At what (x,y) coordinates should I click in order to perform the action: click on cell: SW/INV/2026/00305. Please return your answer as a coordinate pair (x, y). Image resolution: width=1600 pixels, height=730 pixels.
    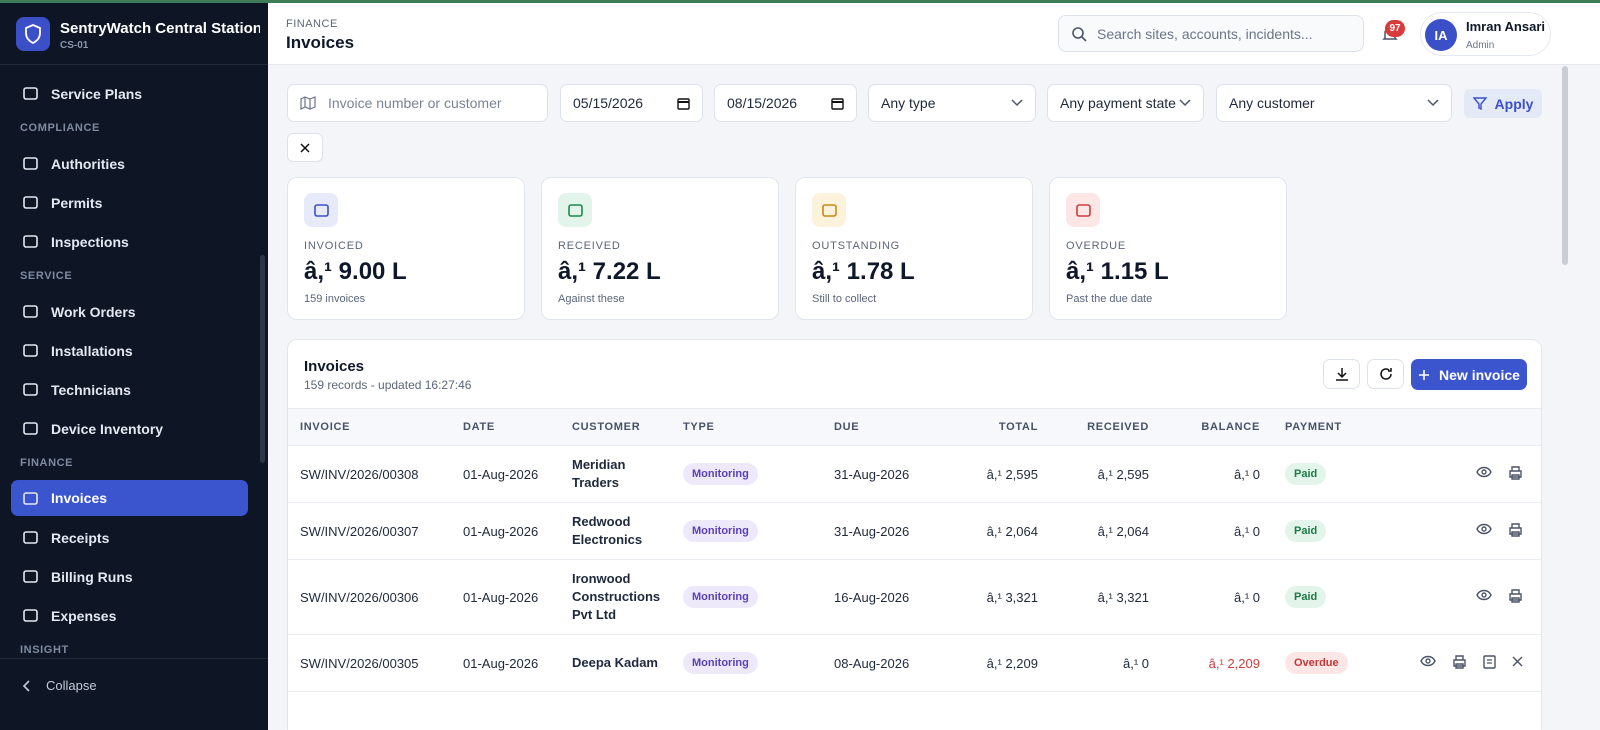
    Looking at the image, I should click on (381, 663).